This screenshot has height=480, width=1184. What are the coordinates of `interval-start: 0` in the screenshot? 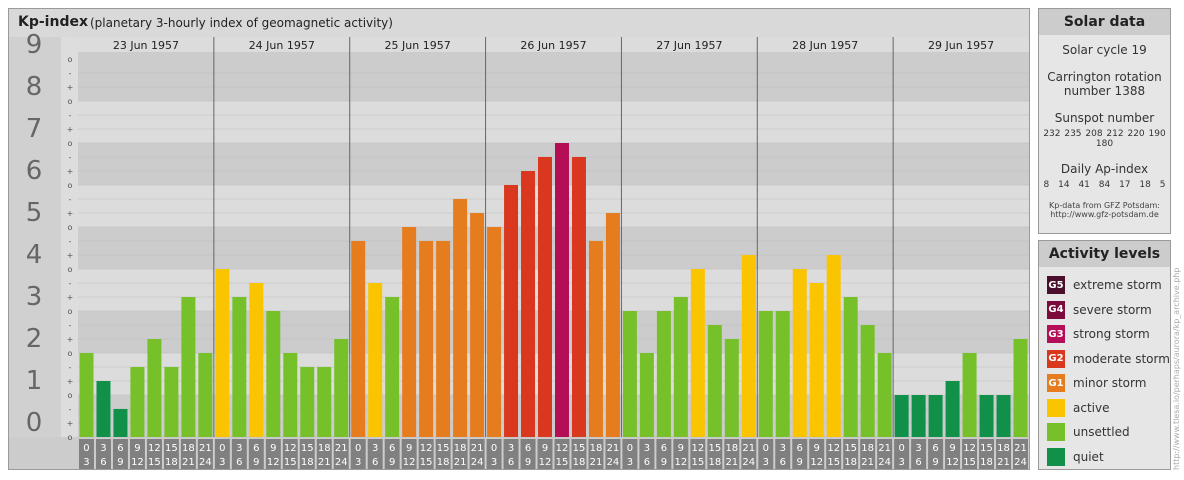 It's located at (630, 448).